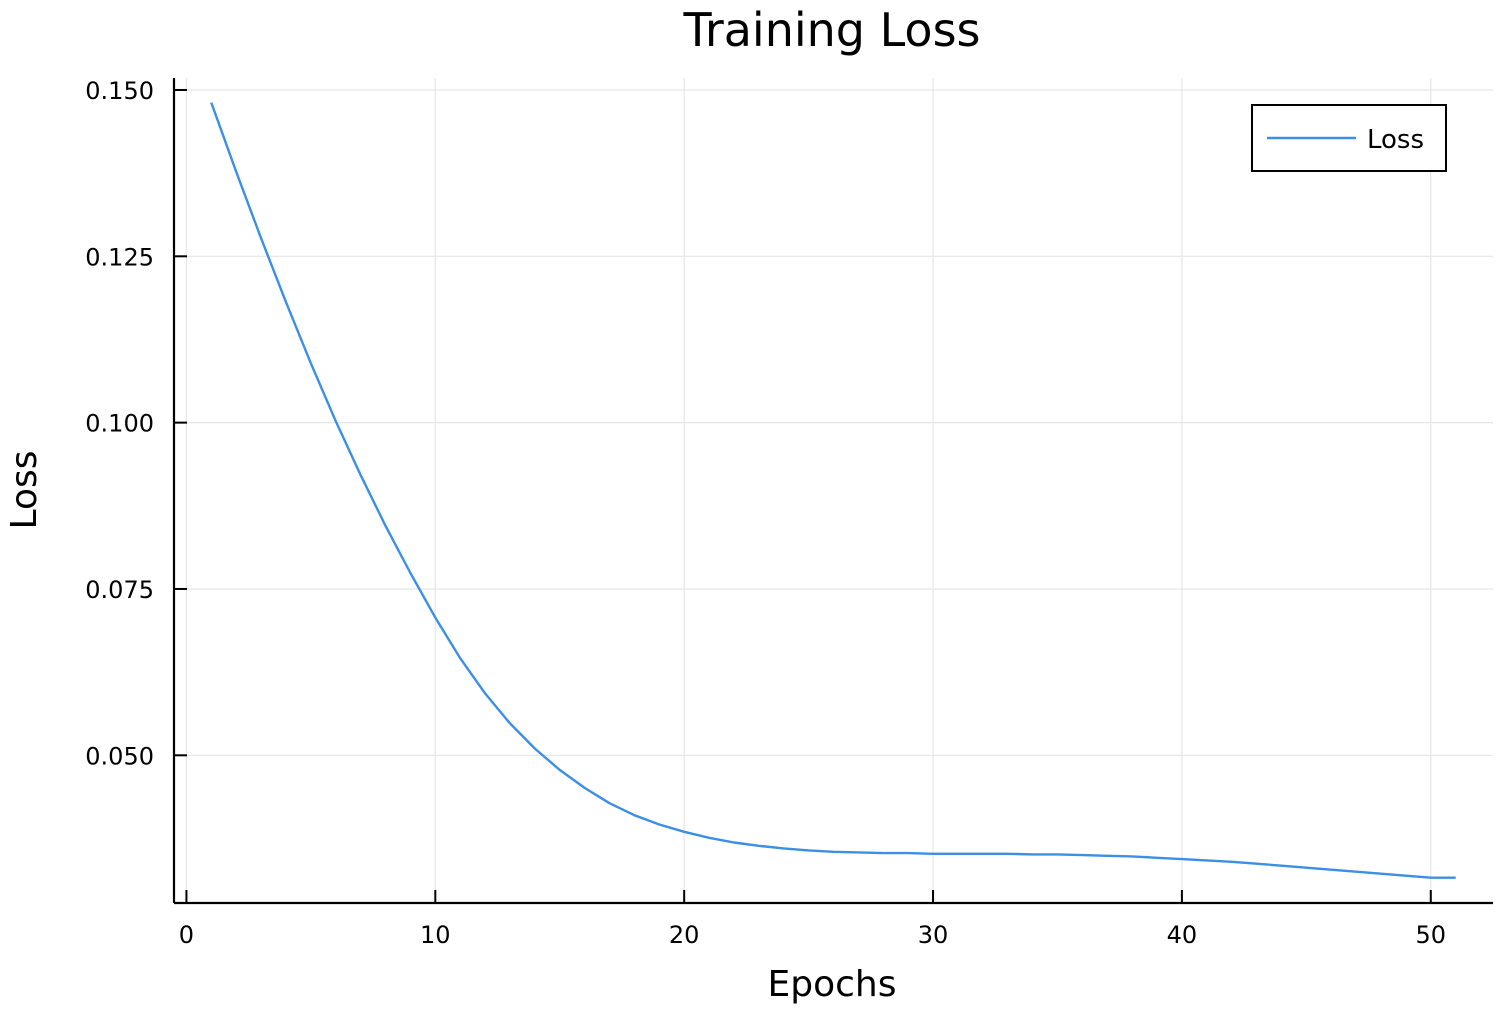 This screenshot has height=1012, width=1510. Describe the element at coordinates (119, 257) in the screenshot. I see `y-tick-label: 0.125` at that location.